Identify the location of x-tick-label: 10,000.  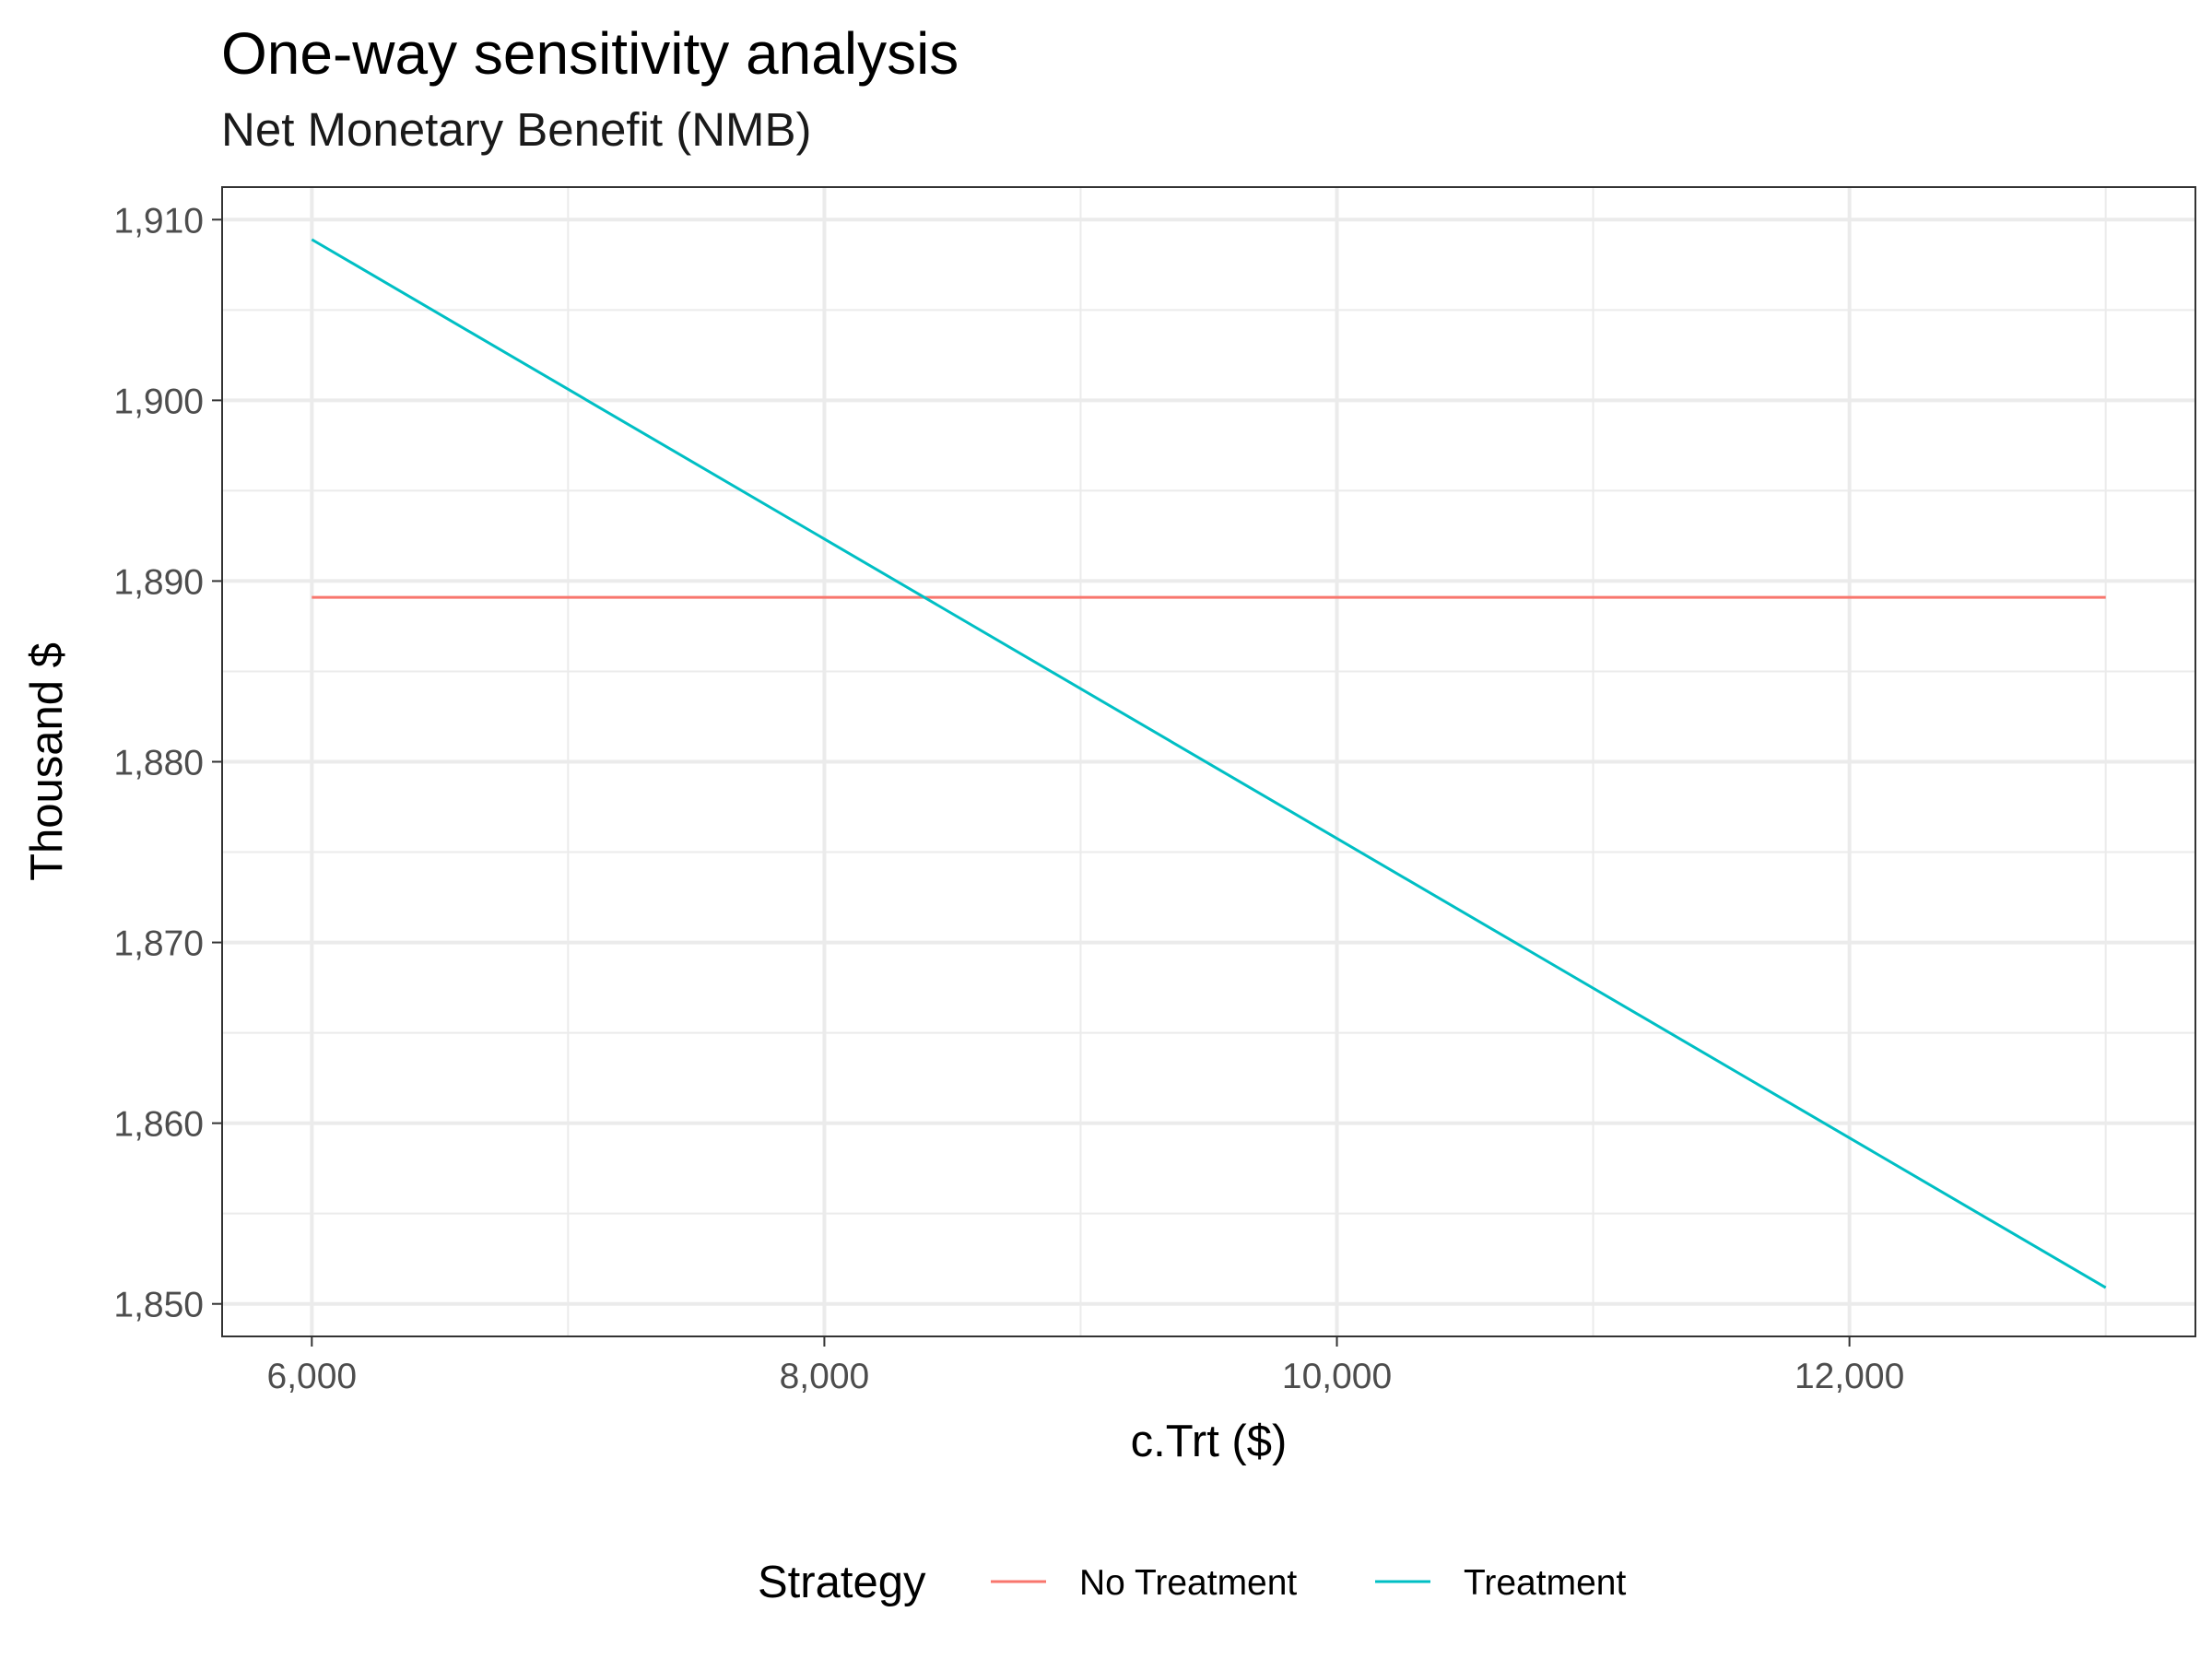
(1337, 1376).